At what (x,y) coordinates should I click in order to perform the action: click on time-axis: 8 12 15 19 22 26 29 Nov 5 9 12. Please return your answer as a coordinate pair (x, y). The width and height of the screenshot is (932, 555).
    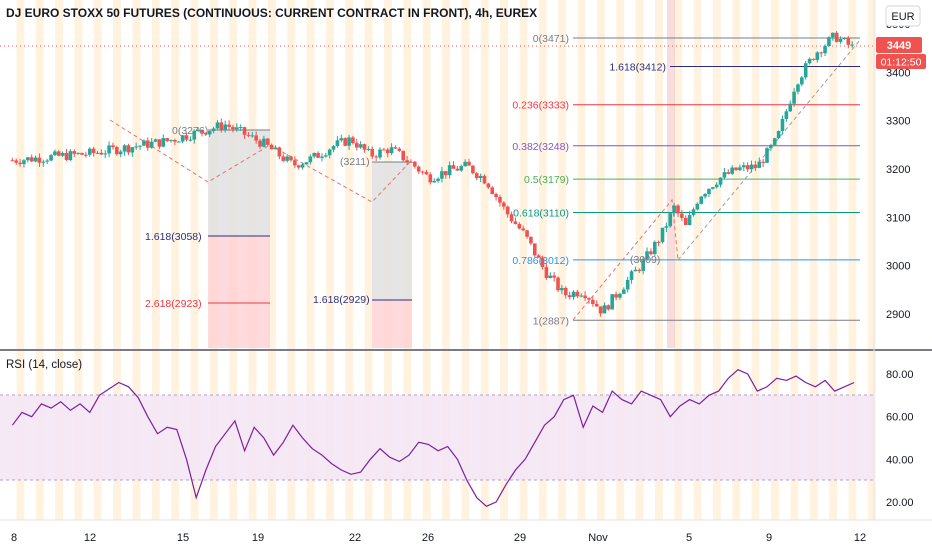
    Looking at the image, I should click on (438, 538).